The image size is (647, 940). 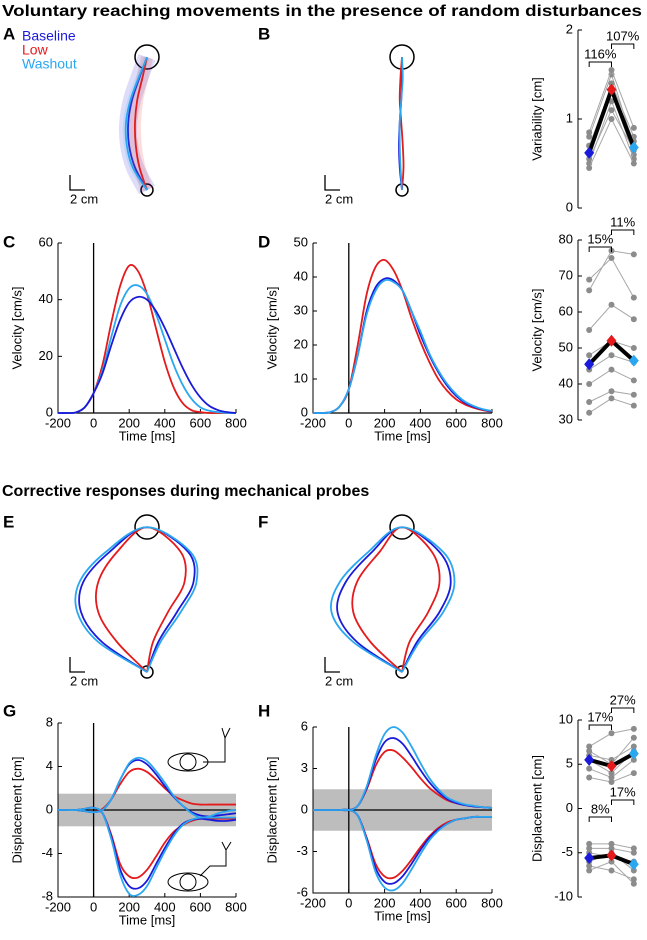 I want to click on legend-entry: Low, so click(x=35, y=50).